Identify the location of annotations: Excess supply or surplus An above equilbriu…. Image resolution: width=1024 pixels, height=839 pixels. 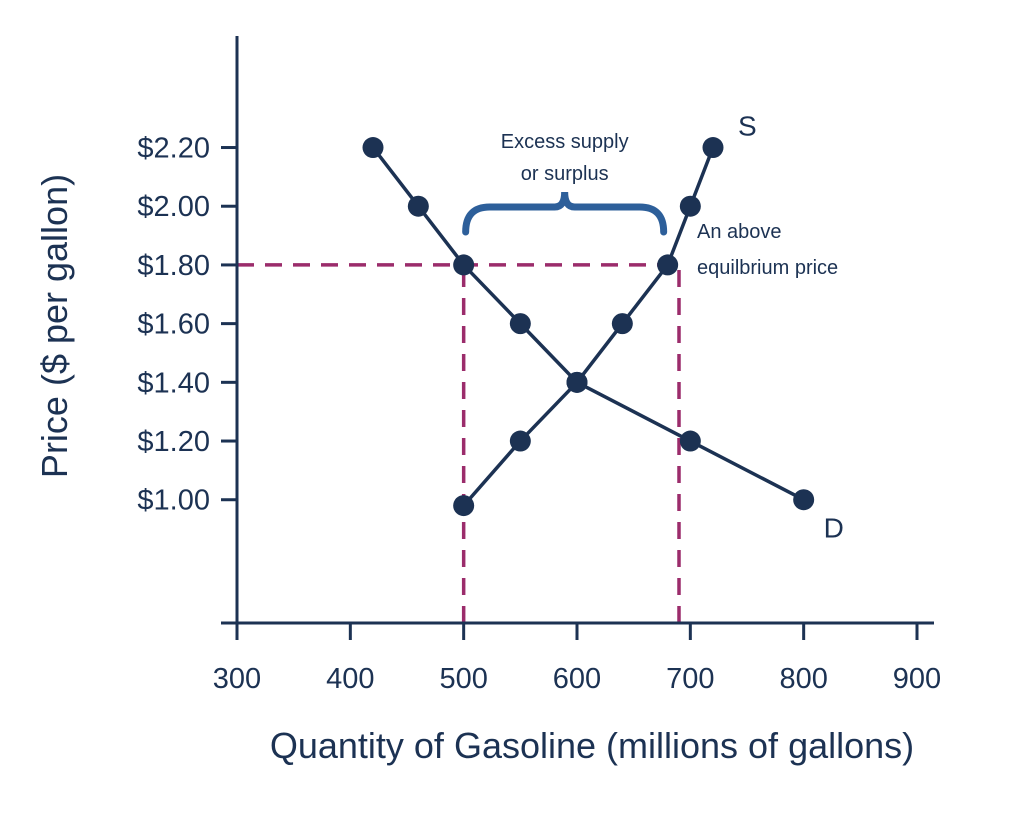
(650, 205).